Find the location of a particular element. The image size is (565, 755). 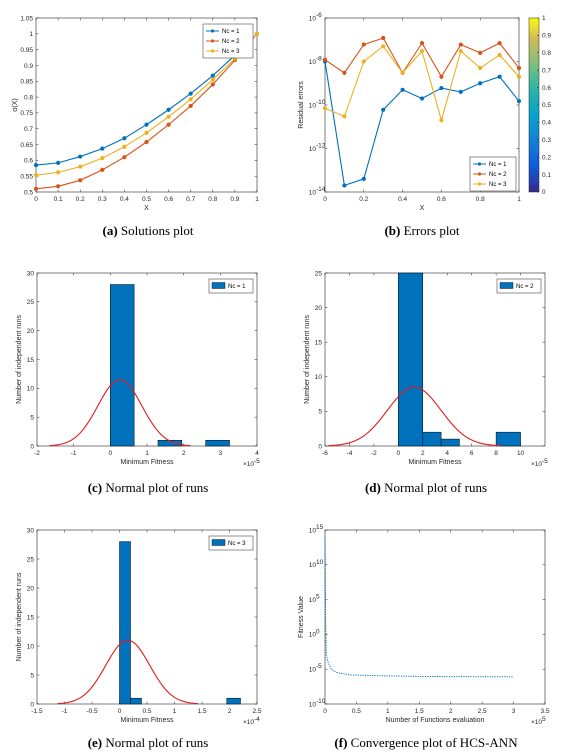

caption-label: (c) is located at coordinates (95, 487).